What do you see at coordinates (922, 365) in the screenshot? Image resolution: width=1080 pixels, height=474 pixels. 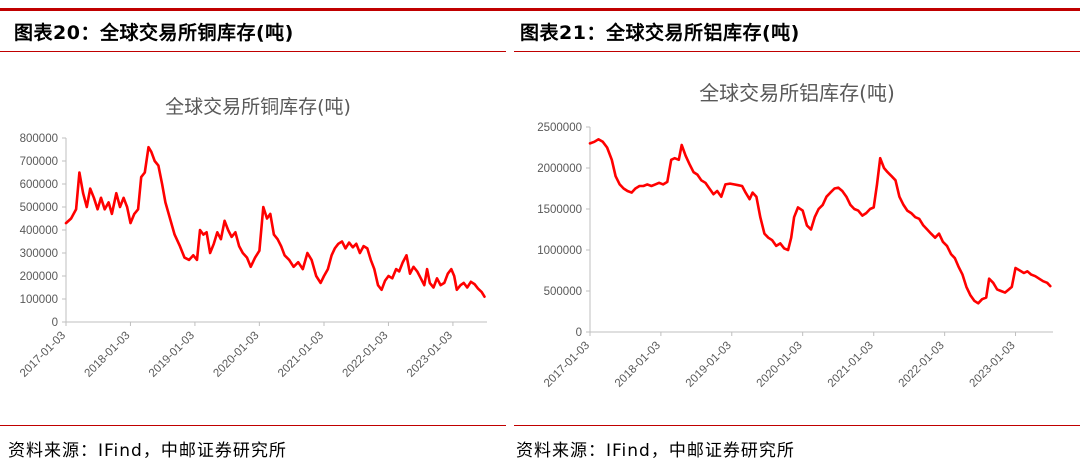 I see `aluminum-x-tick-label: 2022-01-03` at bounding box center [922, 365].